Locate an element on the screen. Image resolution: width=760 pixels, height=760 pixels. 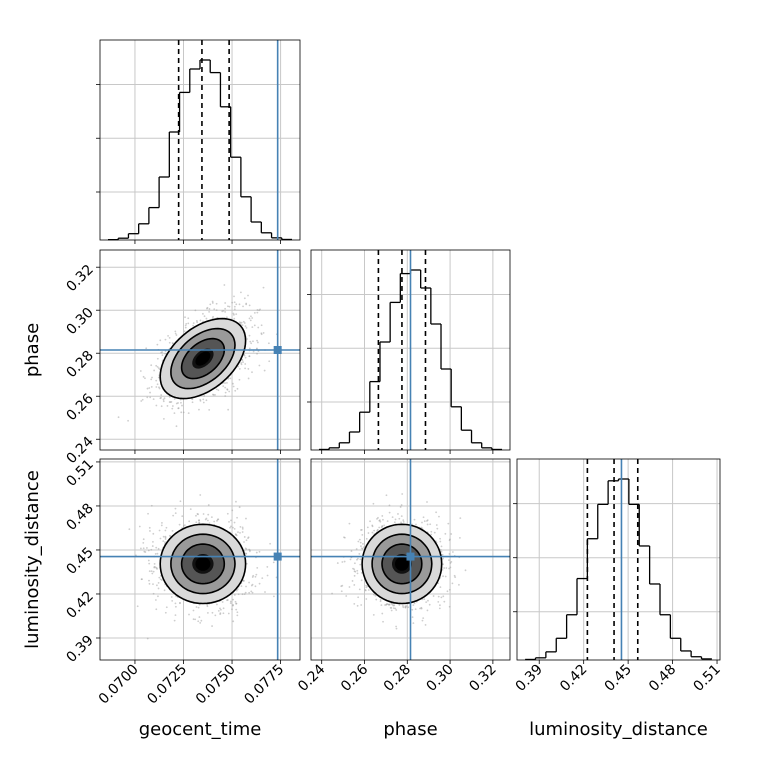
density-core is located at coordinates (203, 358).